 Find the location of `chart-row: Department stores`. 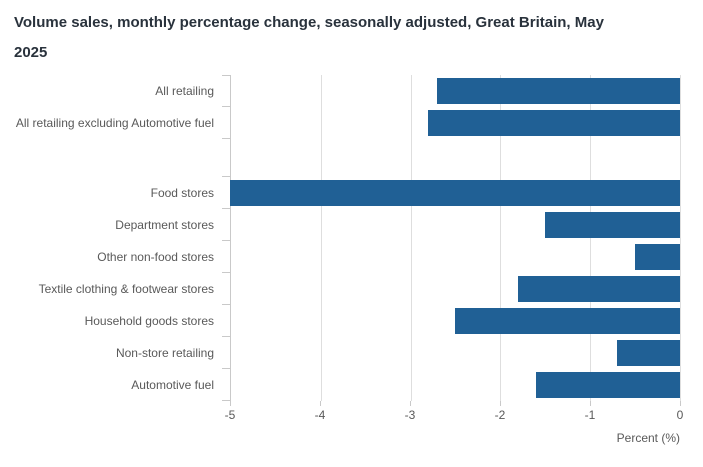

chart-row: Department stores is located at coordinates (346, 225).